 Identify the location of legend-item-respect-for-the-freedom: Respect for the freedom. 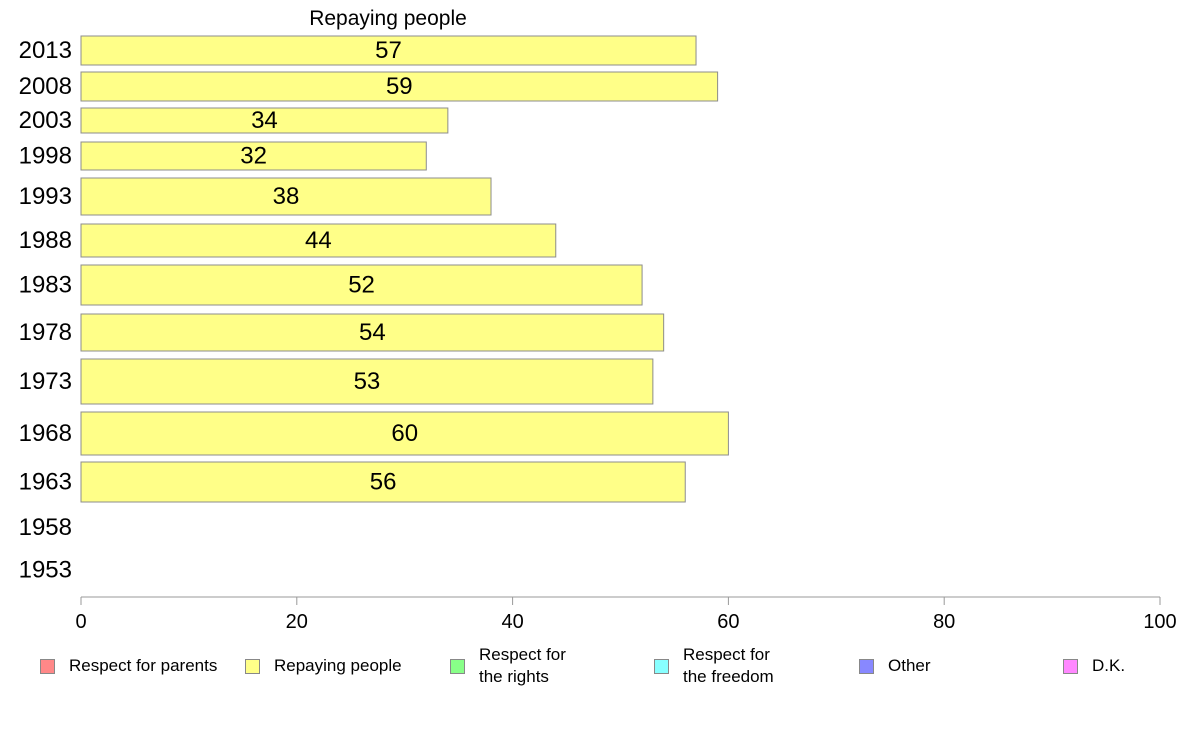
(714, 666).